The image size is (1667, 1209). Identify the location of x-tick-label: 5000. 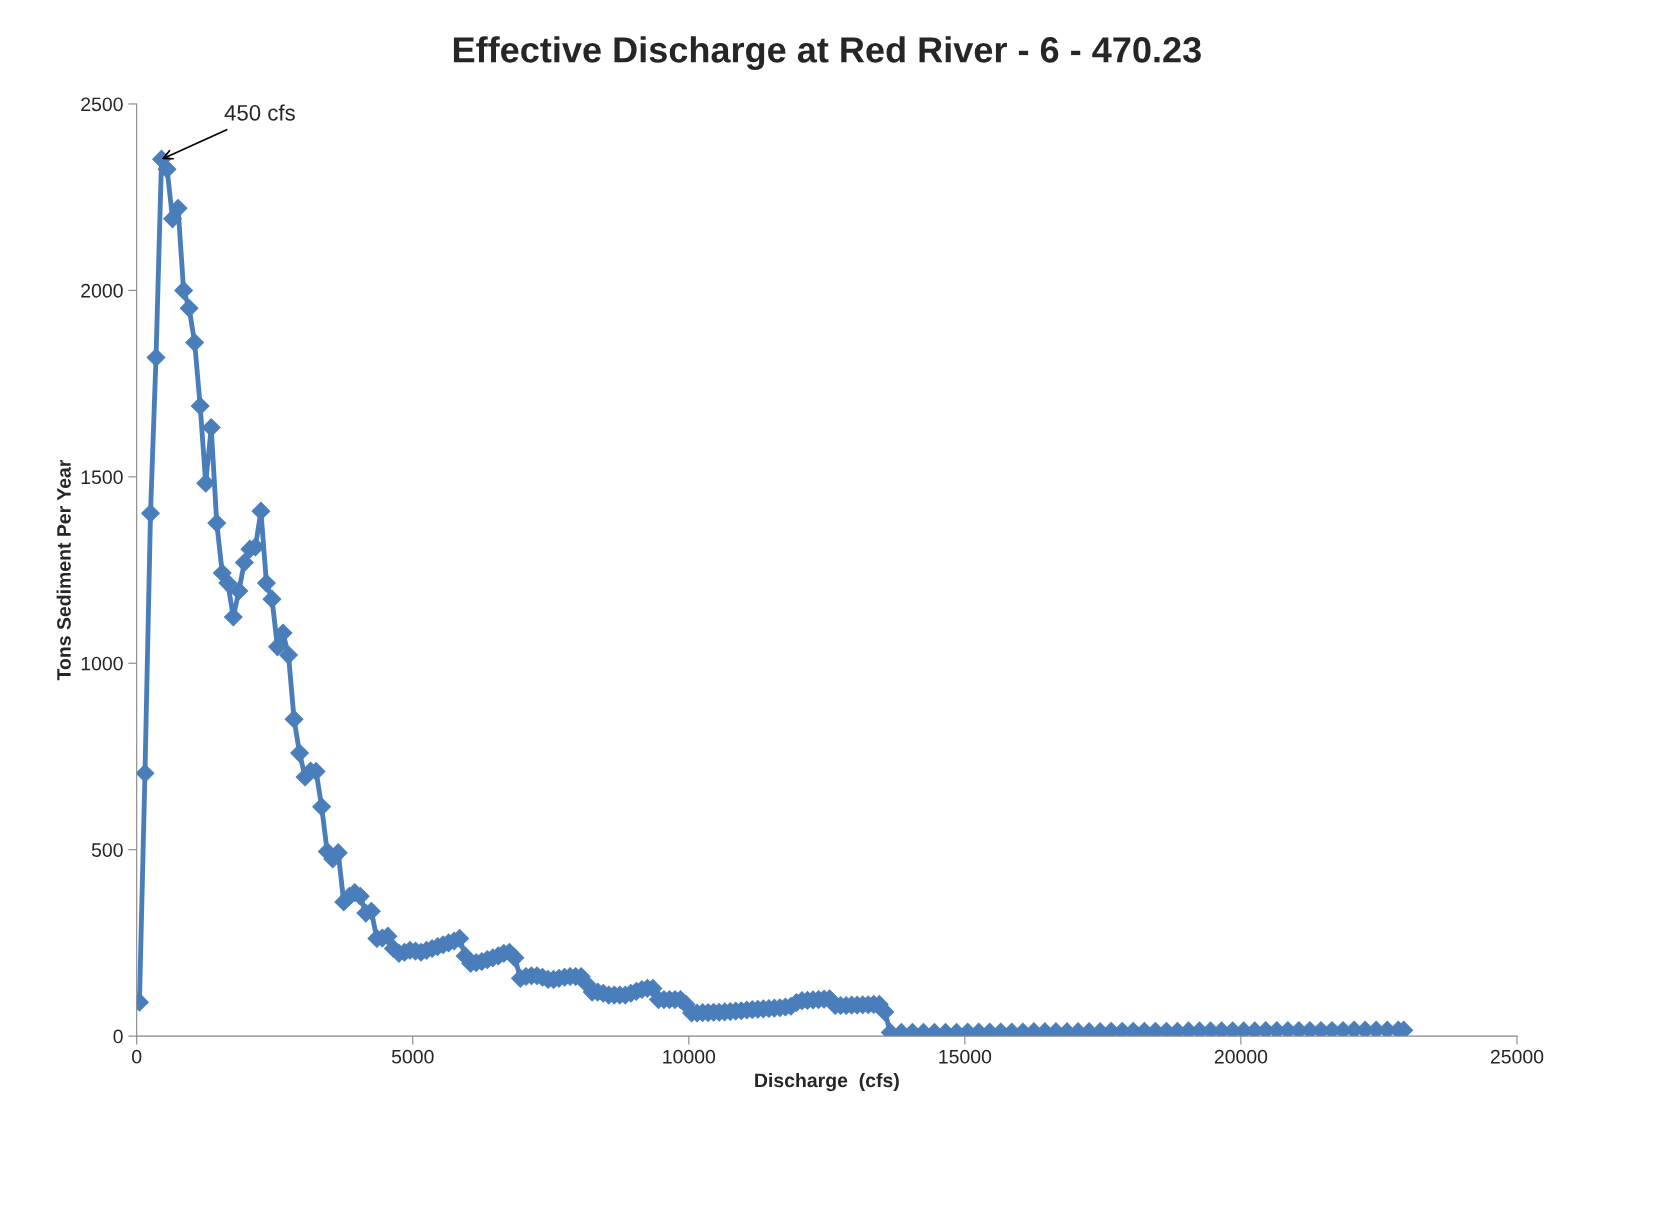
(412, 1056).